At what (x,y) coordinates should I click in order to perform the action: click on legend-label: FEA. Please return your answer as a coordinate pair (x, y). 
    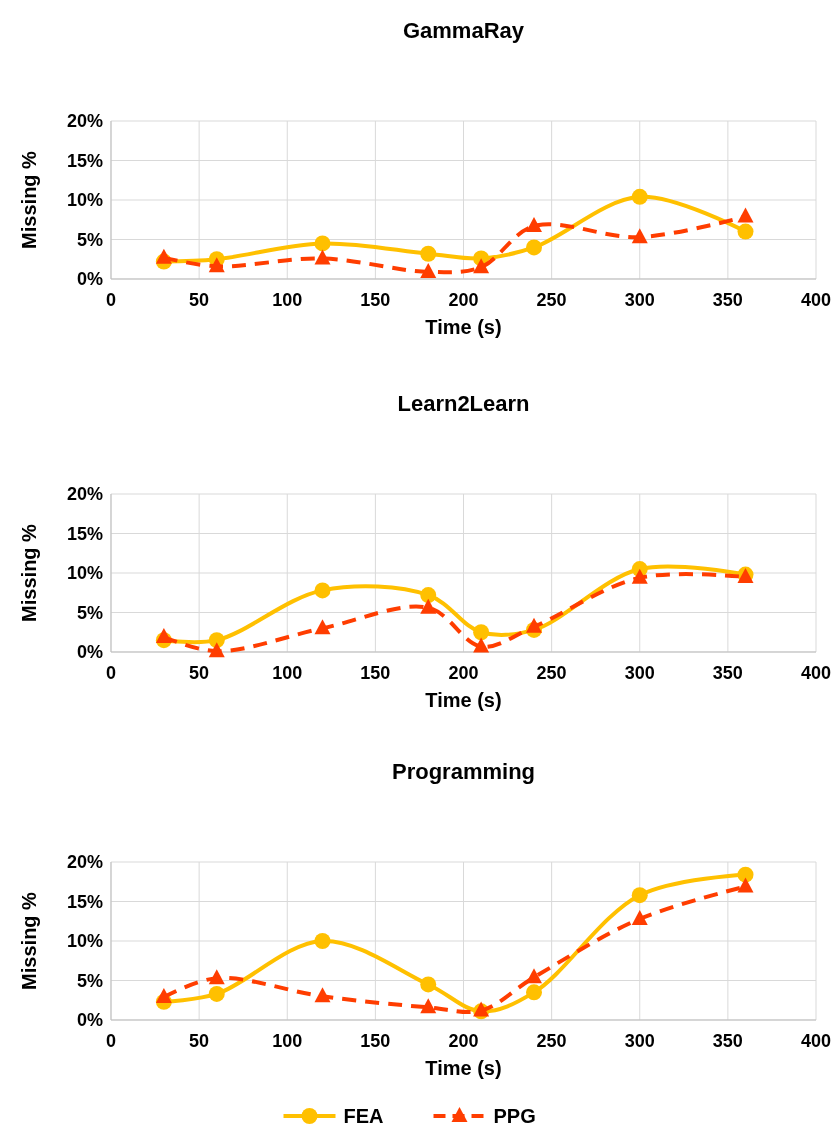
    Looking at the image, I should click on (363, 1116).